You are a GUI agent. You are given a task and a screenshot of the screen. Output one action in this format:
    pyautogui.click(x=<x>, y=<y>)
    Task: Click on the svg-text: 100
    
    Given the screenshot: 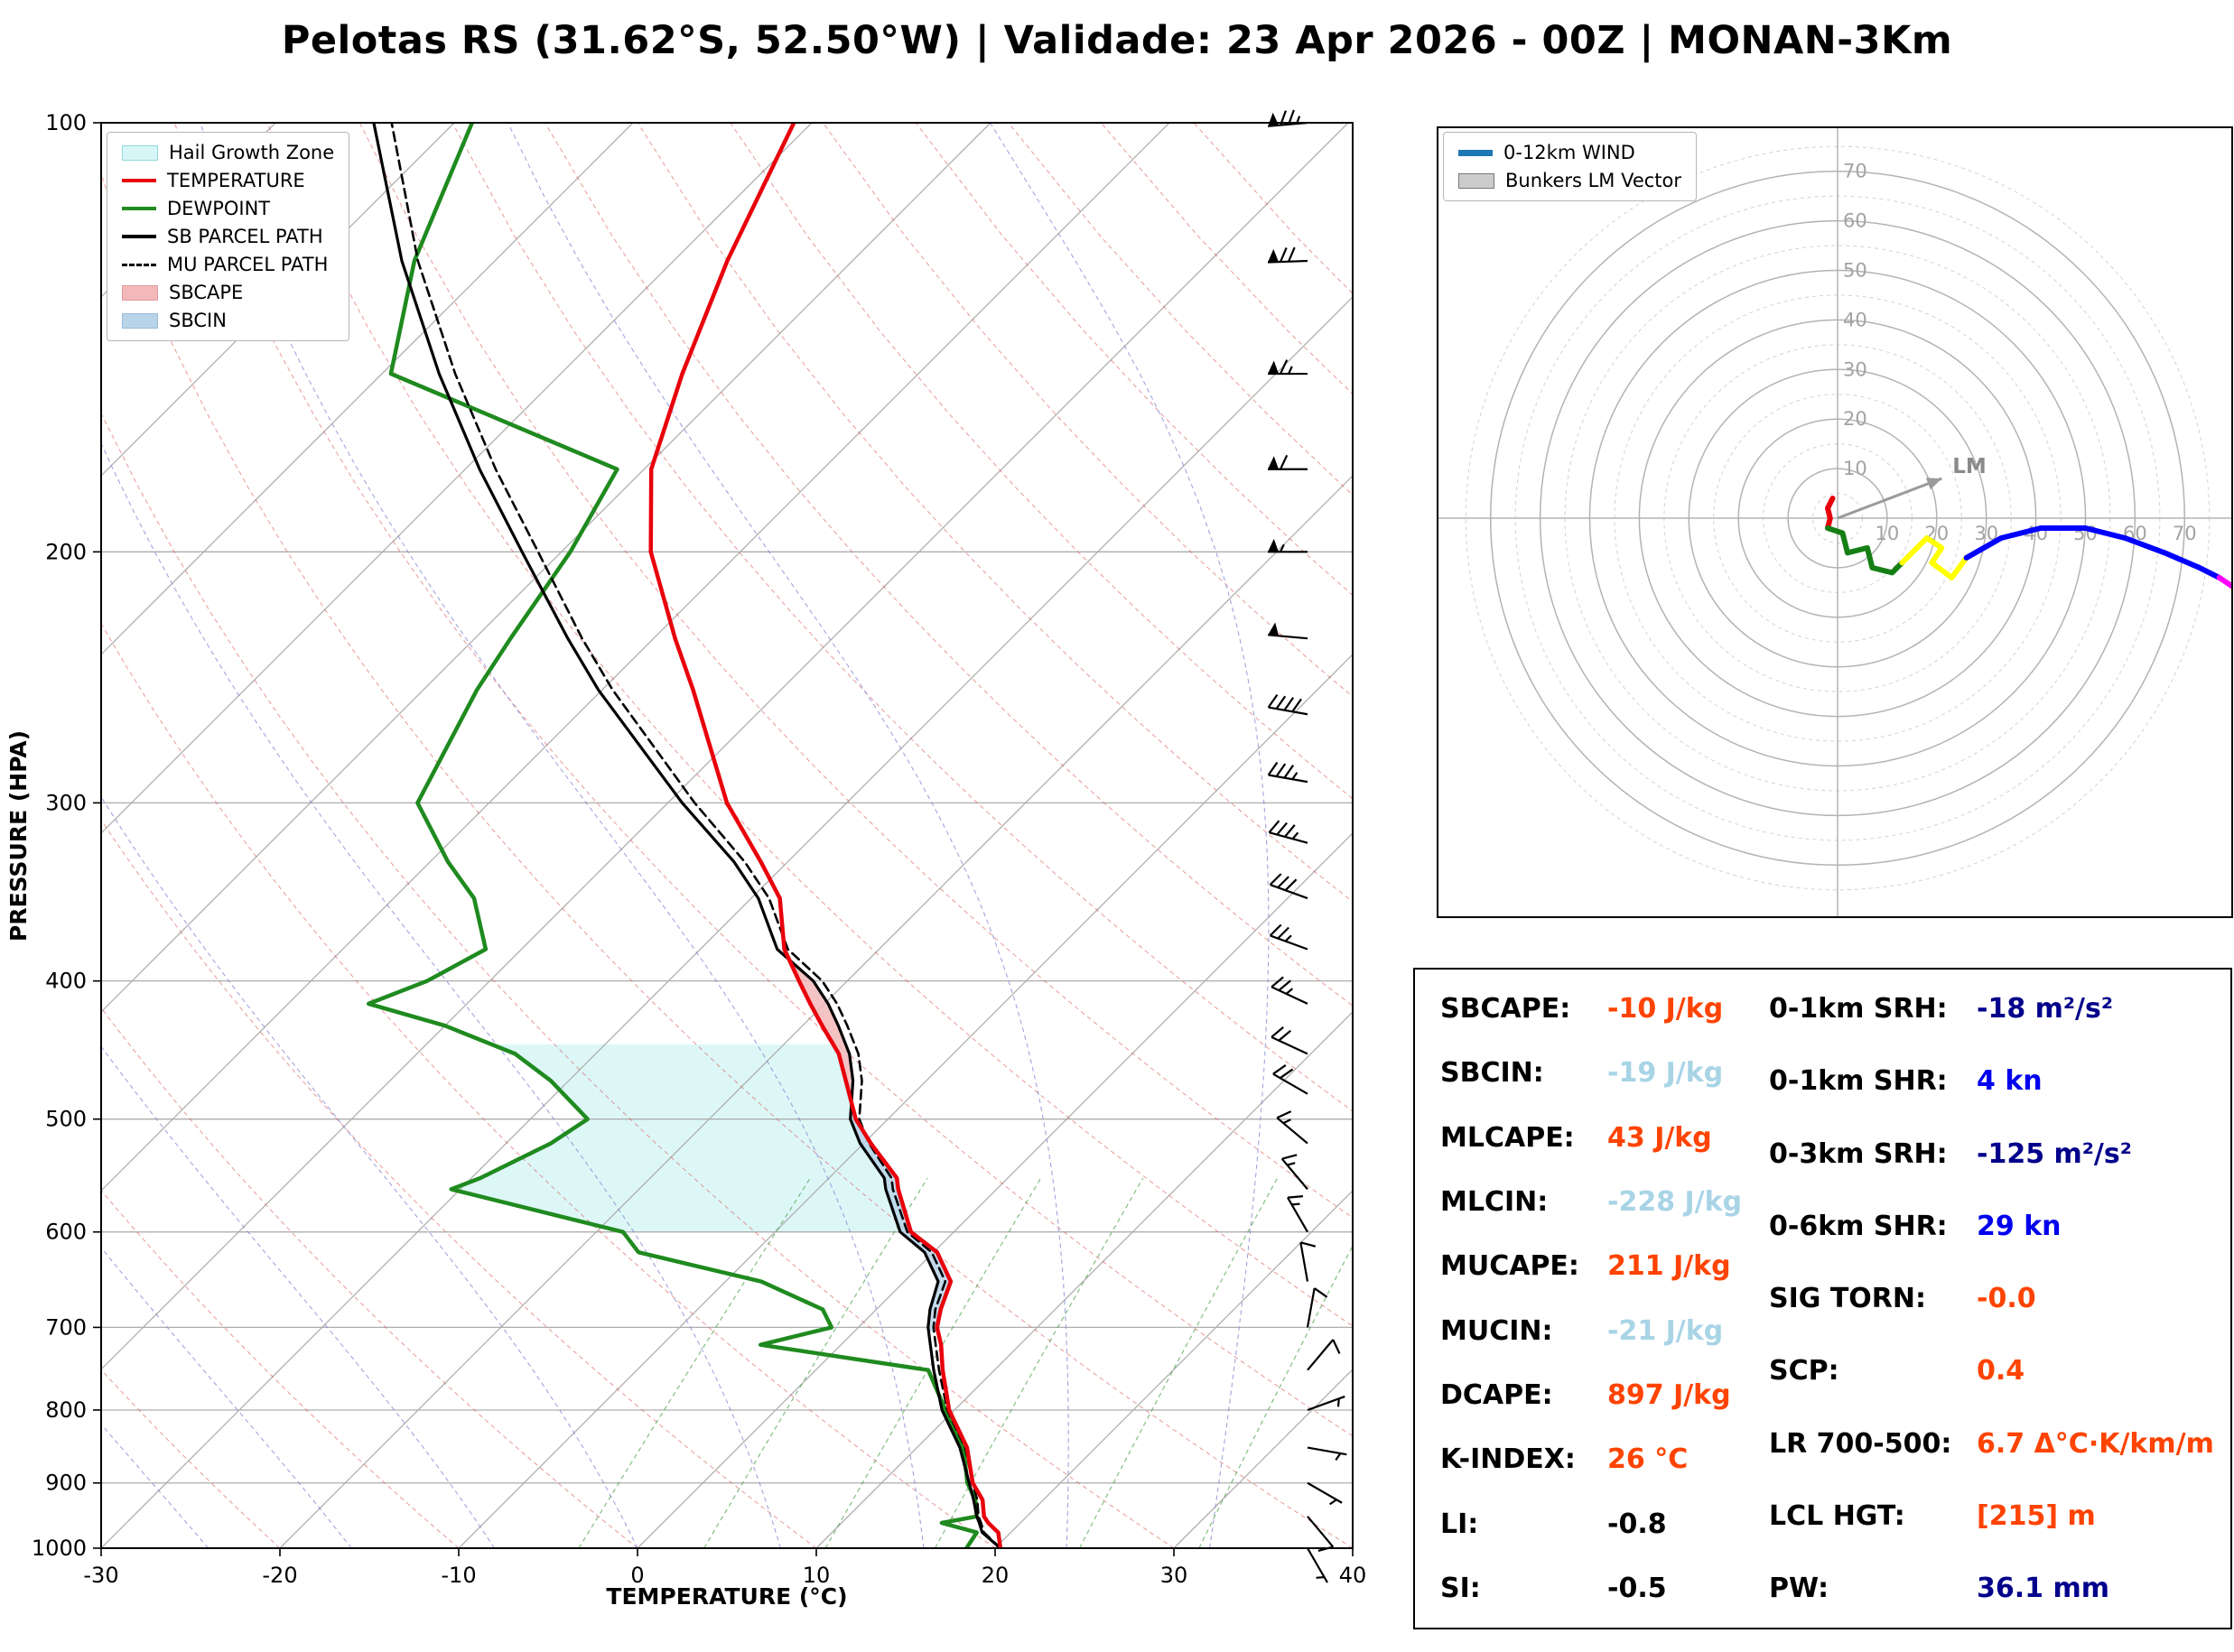 What is the action you would take?
    pyautogui.click(x=66, y=122)
    